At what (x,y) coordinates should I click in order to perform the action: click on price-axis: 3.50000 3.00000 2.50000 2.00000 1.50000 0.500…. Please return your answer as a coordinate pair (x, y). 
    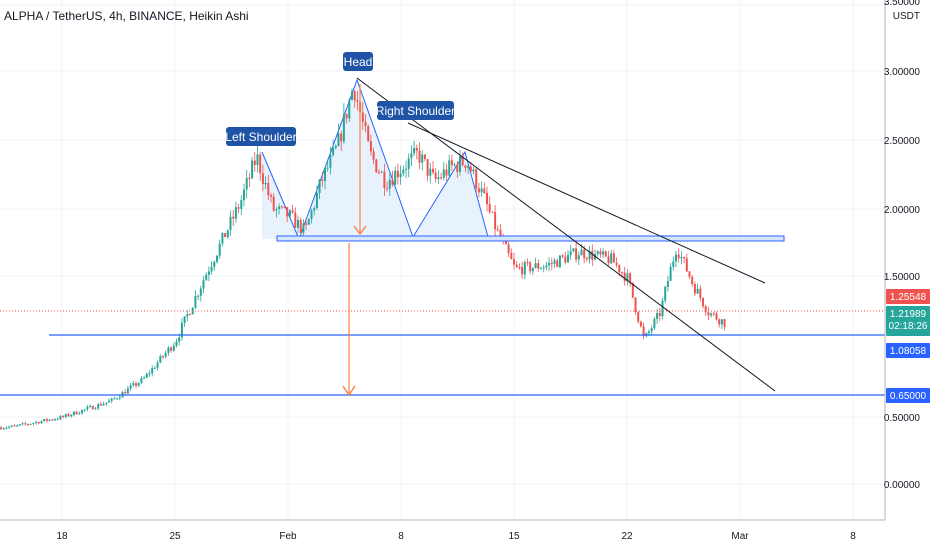
    Looking at the image, I should click on (908, 260).